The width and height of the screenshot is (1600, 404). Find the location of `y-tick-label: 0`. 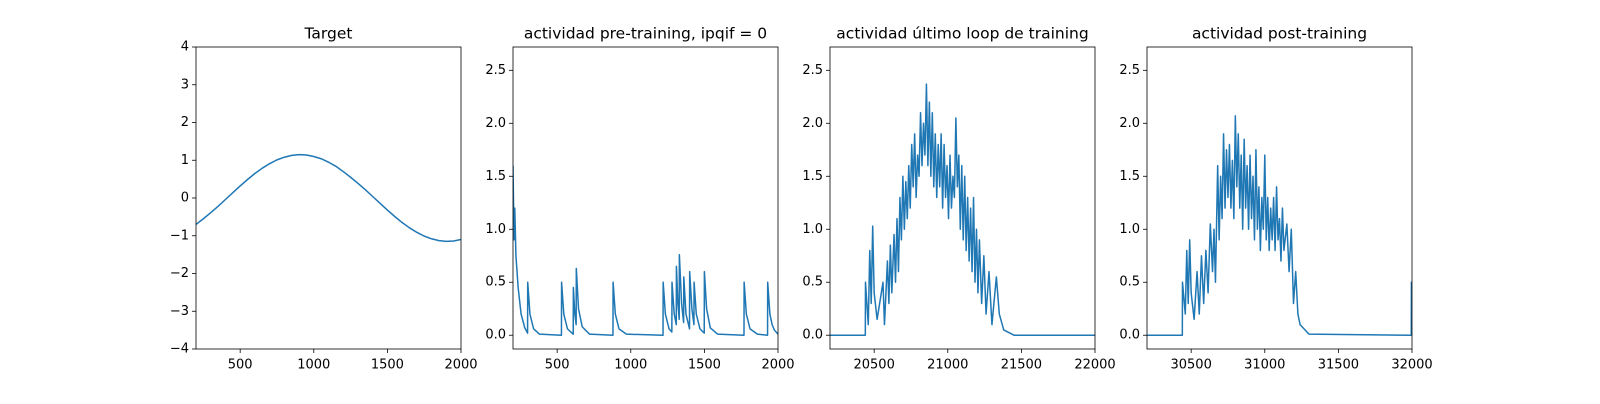

y-tick-label: 0 is located at coordinates (185, 198).